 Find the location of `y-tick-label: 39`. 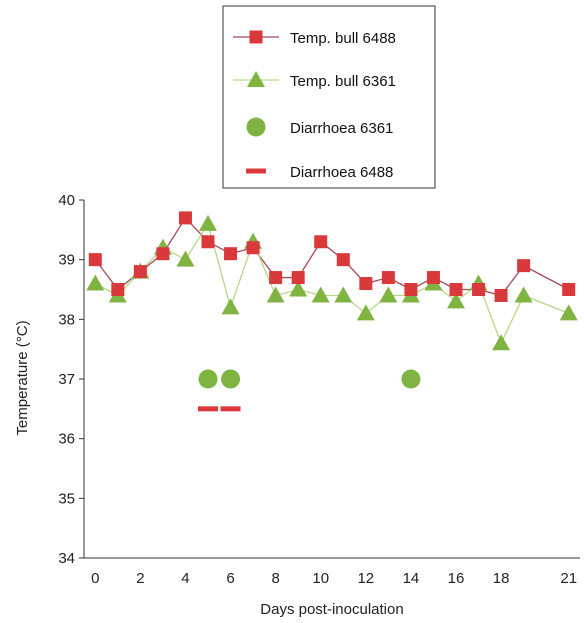

y-tick-label: 39 is located at coordinates (66, 260).